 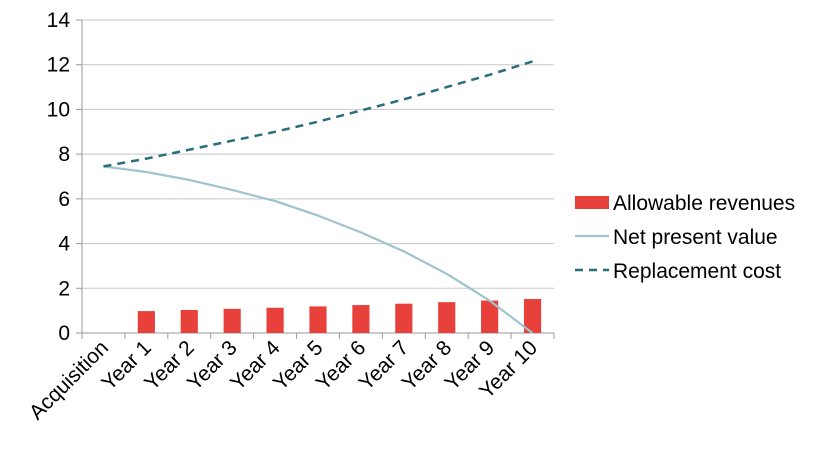 What do you see at coordinates (64, 244) in the screenshot?
I see `y-tick-label: 4` at bounding box center [64, 244].